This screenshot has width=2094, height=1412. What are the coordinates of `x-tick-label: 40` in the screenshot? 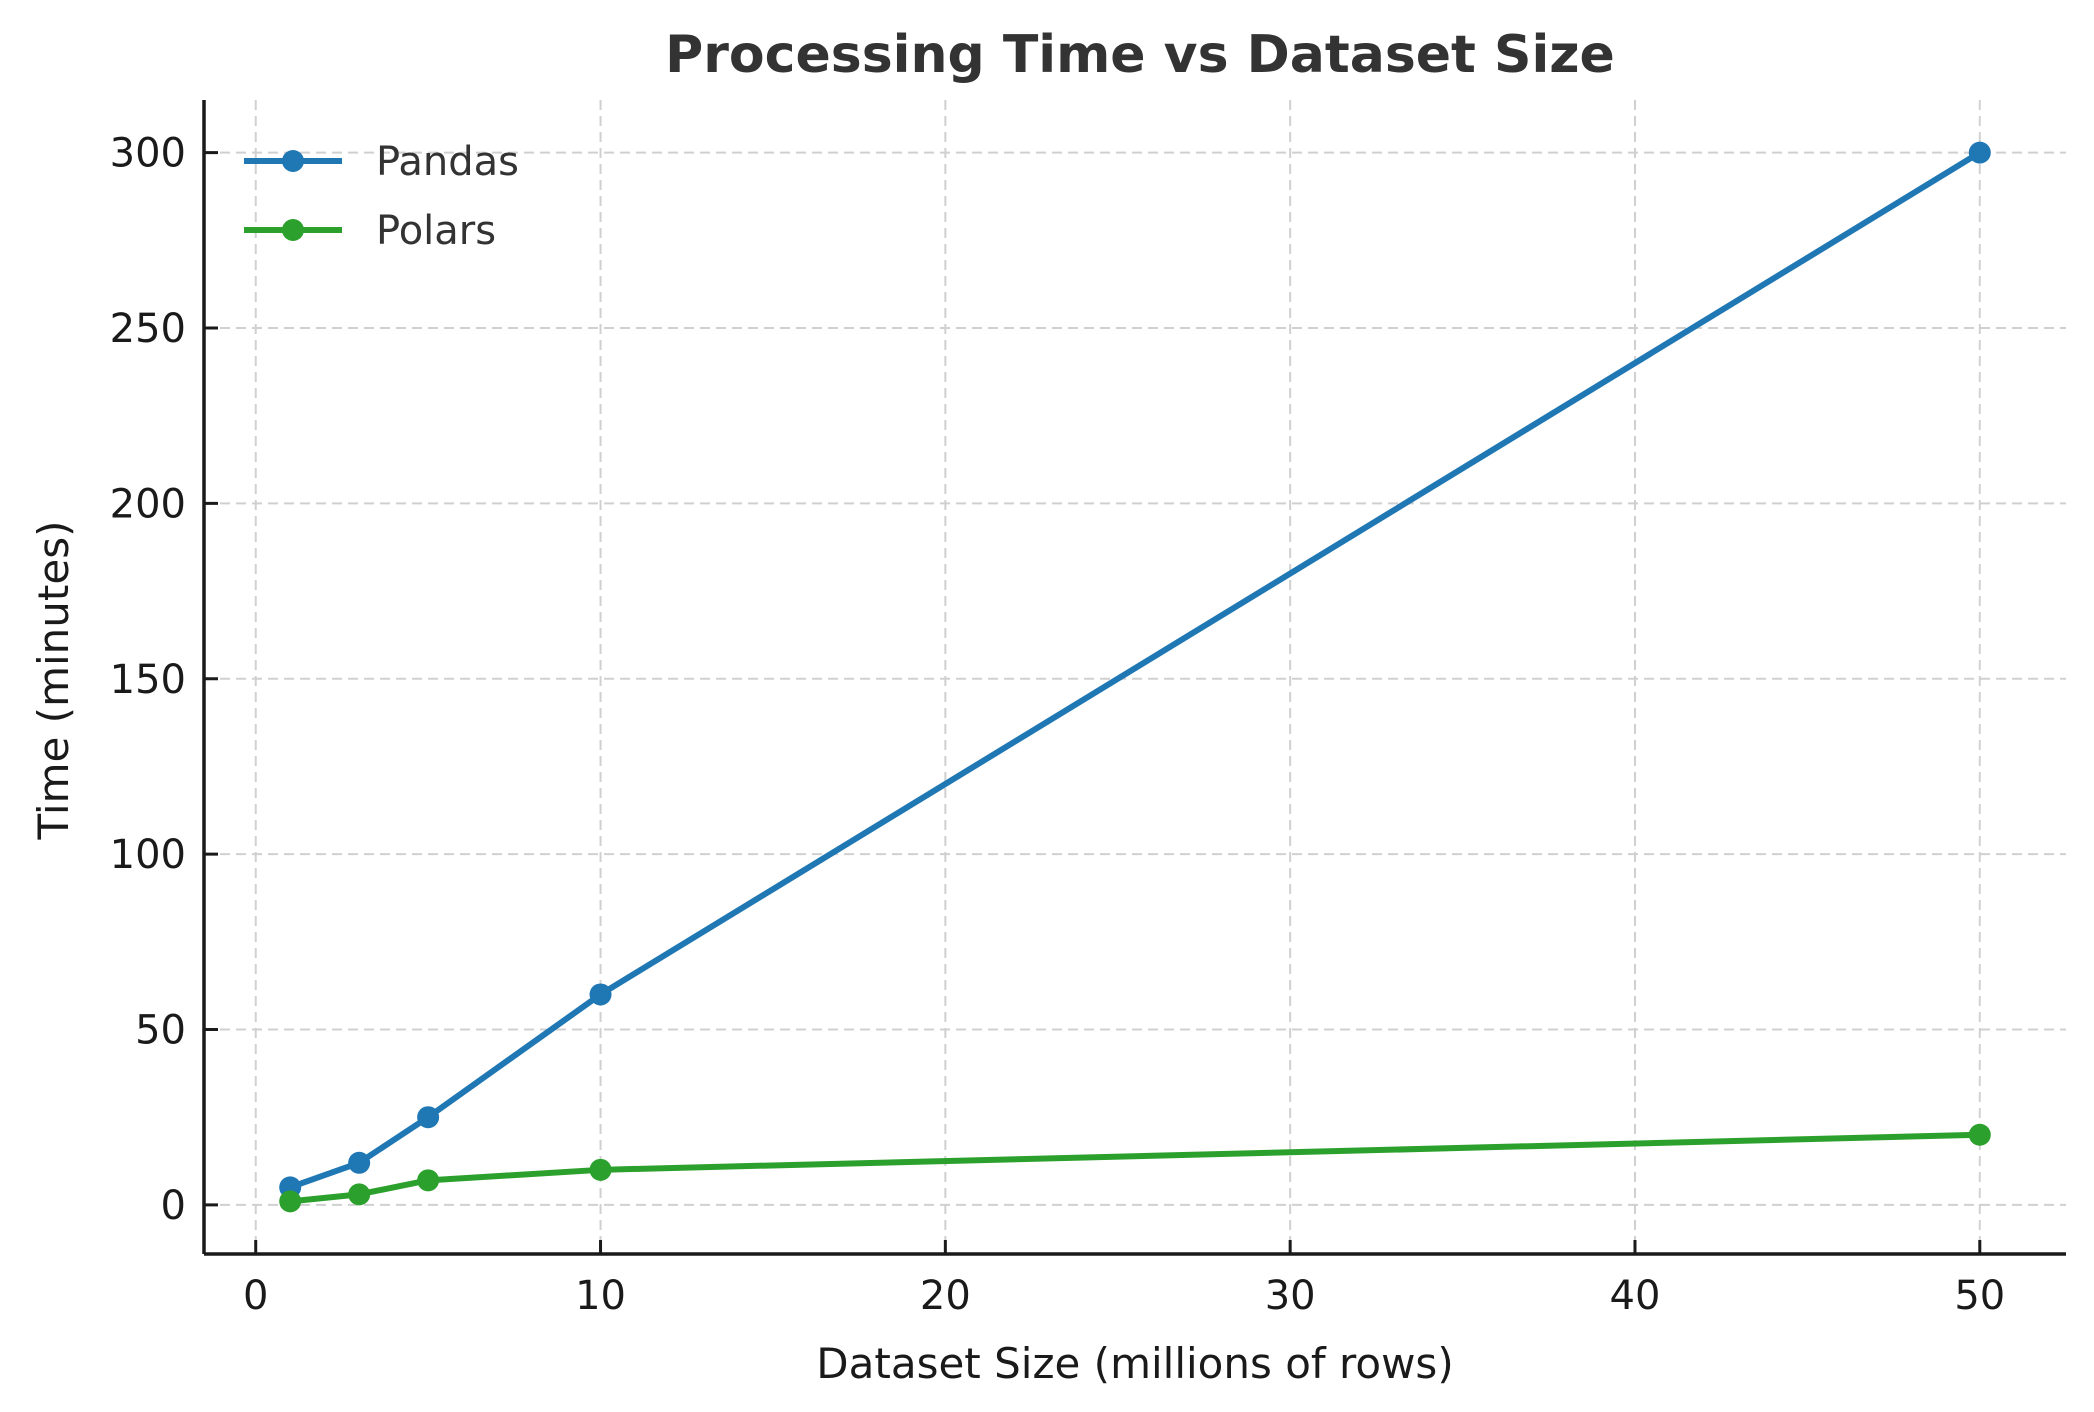 It's located at (1635, 1296).